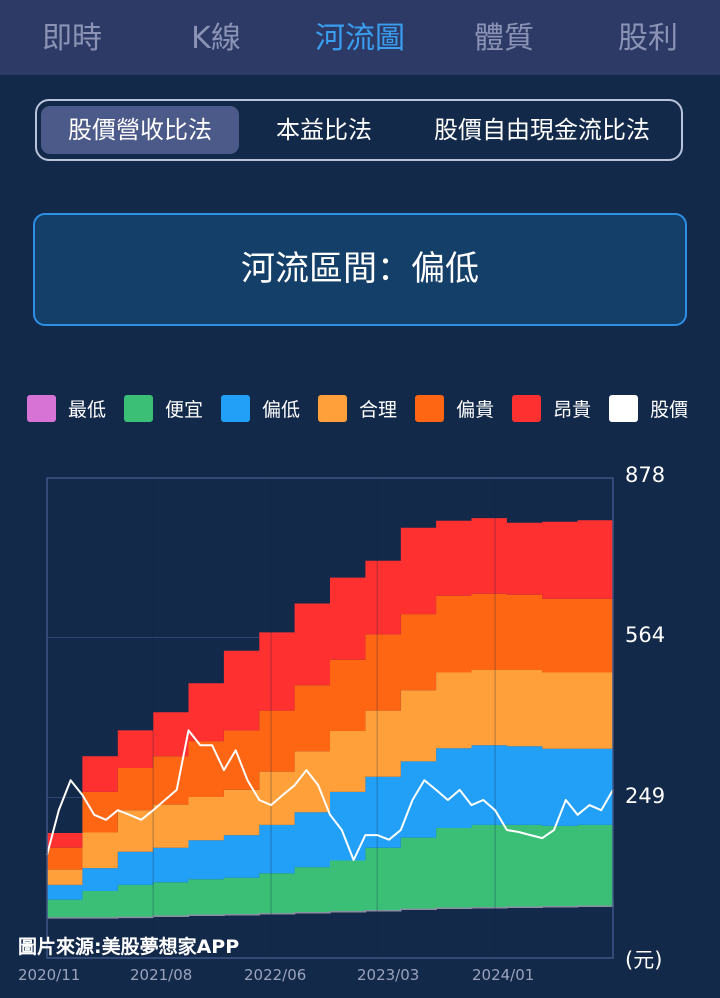 This screenshot has width=720, height=998. Describe the element at coordinates (49, 975) in the screenshot. I see `x-tick-label: 2020/11` at that location.